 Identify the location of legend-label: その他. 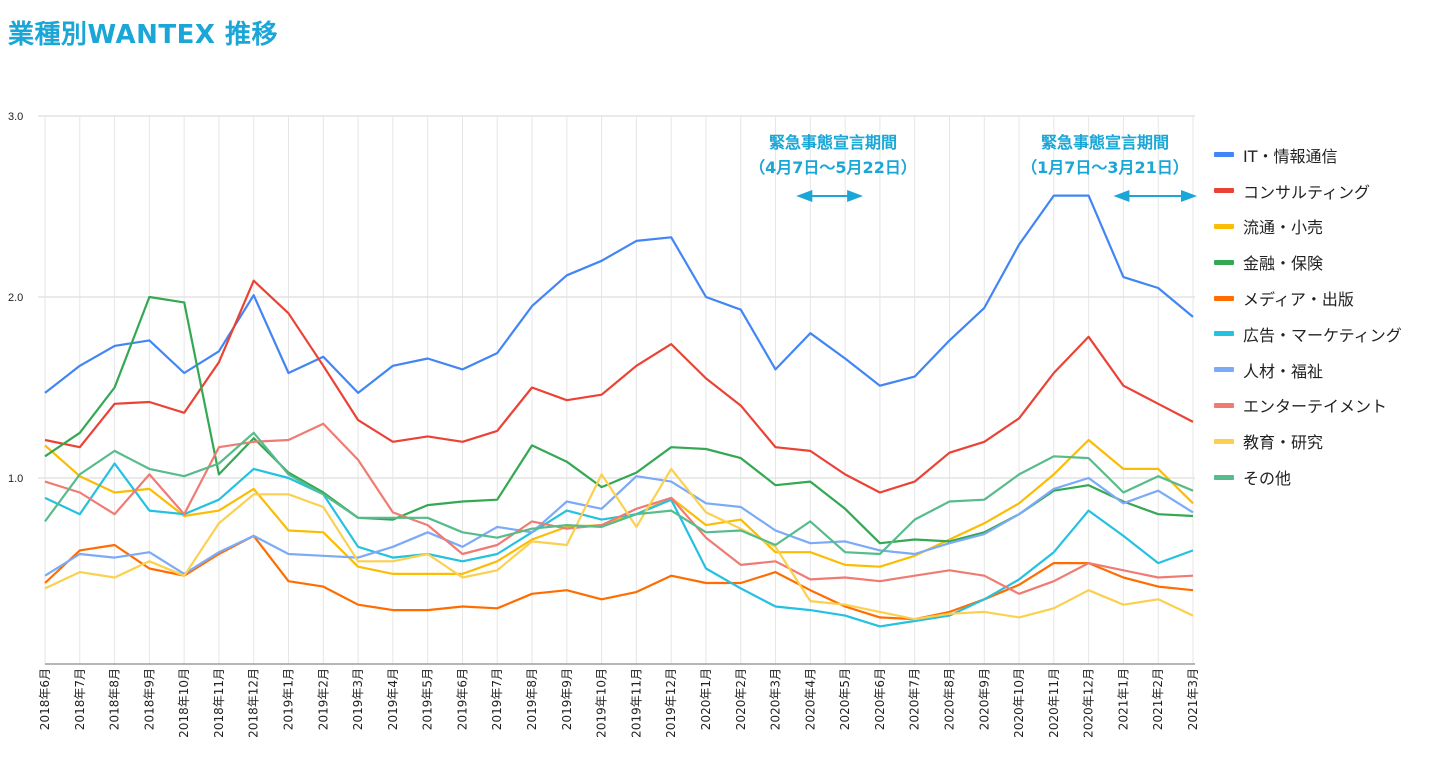
(1267, 479).